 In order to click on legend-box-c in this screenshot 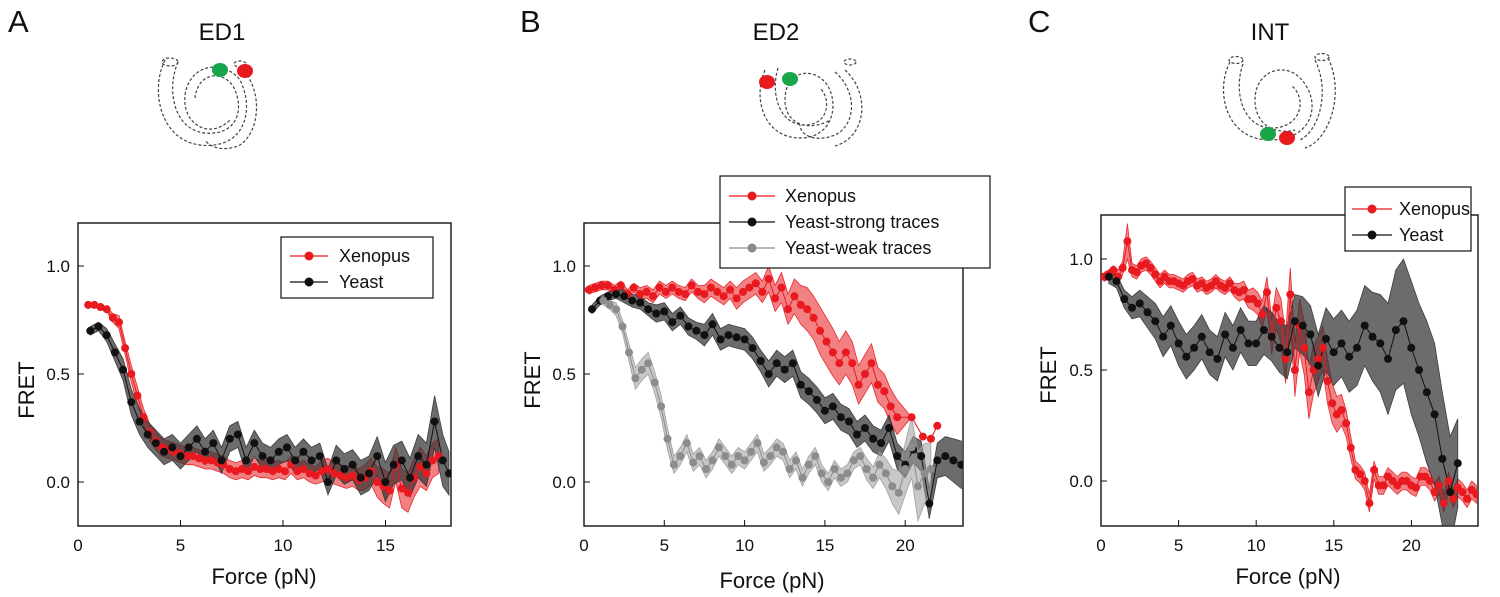, I will do `click(1408, 219)`.